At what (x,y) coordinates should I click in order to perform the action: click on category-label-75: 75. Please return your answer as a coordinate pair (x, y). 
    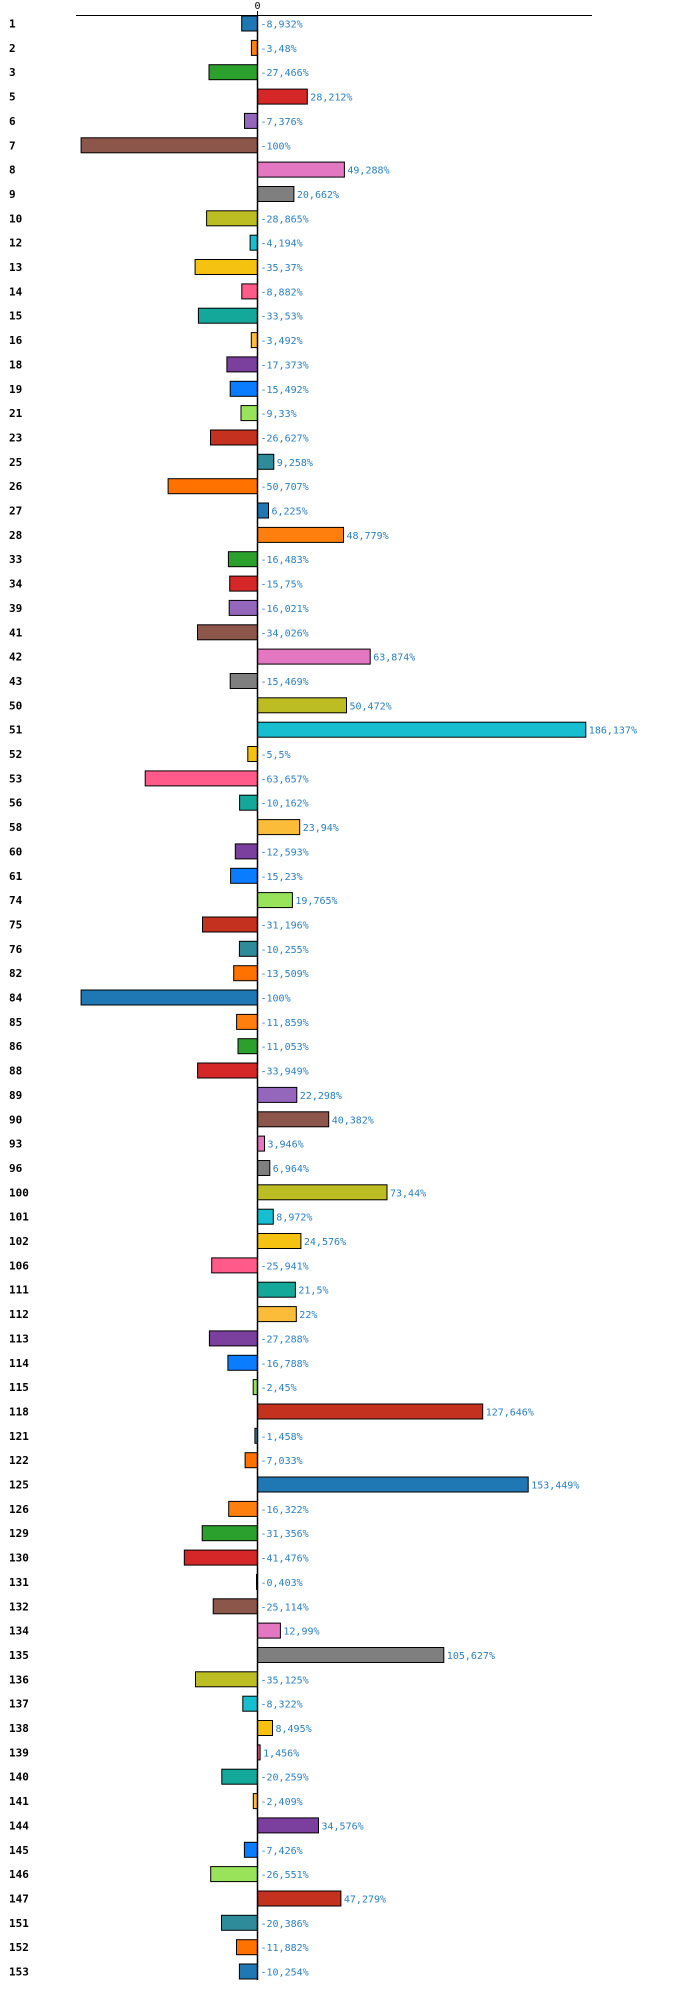
    Looking at the image, I should click on (15, 925).